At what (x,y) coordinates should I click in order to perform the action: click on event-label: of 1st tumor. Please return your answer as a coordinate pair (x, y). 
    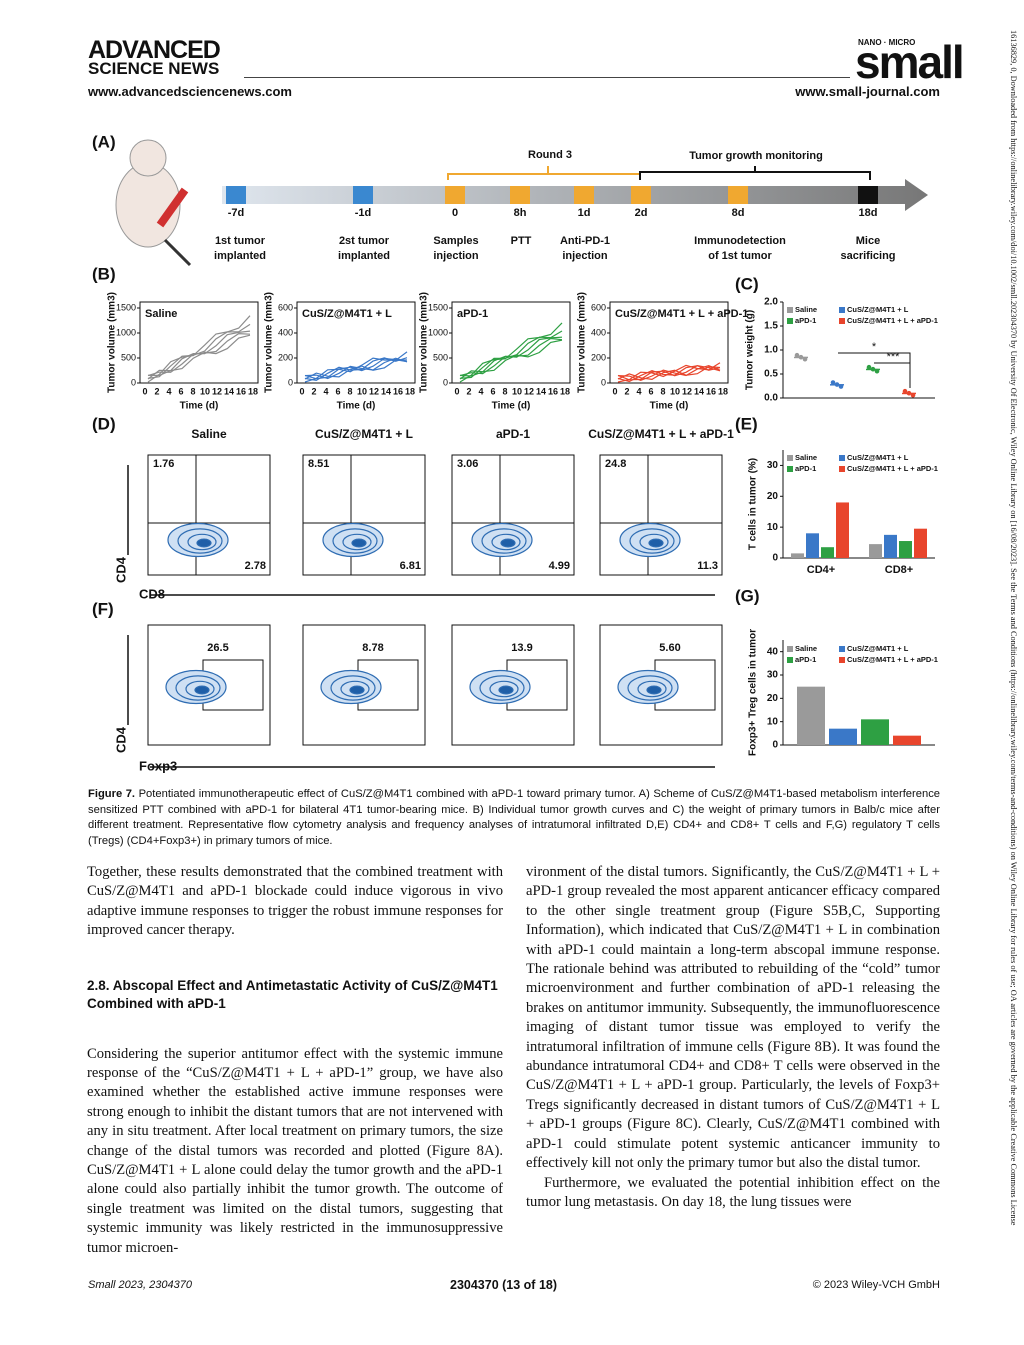
    Looking at the image, I should click on (740, 256).